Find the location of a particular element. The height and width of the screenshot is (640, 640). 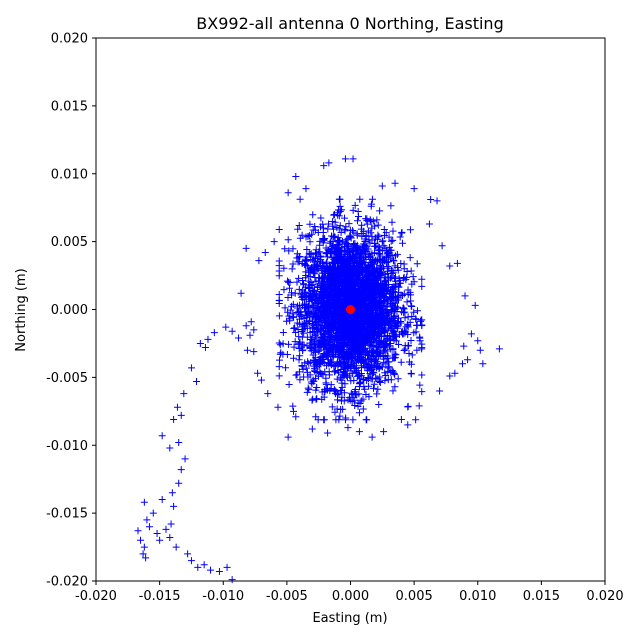

y-tick-label: -0.020 is located at coordinates (67, 582).